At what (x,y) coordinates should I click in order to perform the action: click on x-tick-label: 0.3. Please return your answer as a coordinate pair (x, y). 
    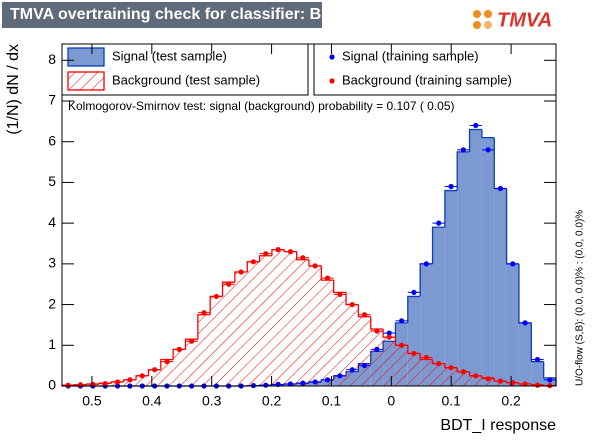
    Looking at the image, I should click on (212, 401).